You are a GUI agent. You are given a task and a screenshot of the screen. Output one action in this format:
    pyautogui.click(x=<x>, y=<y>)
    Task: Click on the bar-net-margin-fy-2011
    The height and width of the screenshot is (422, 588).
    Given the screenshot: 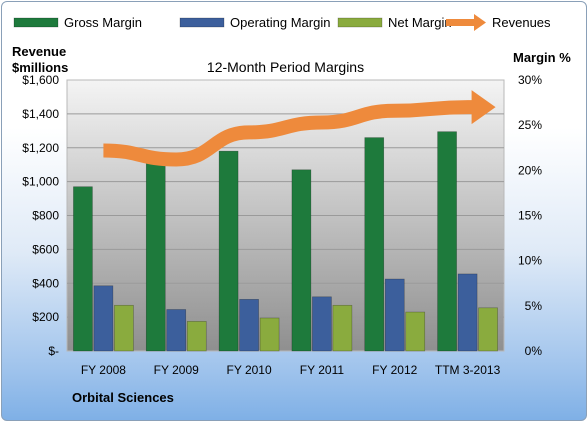 What is the action you would take?
    pyautogui.click(x=342, y=328)
    